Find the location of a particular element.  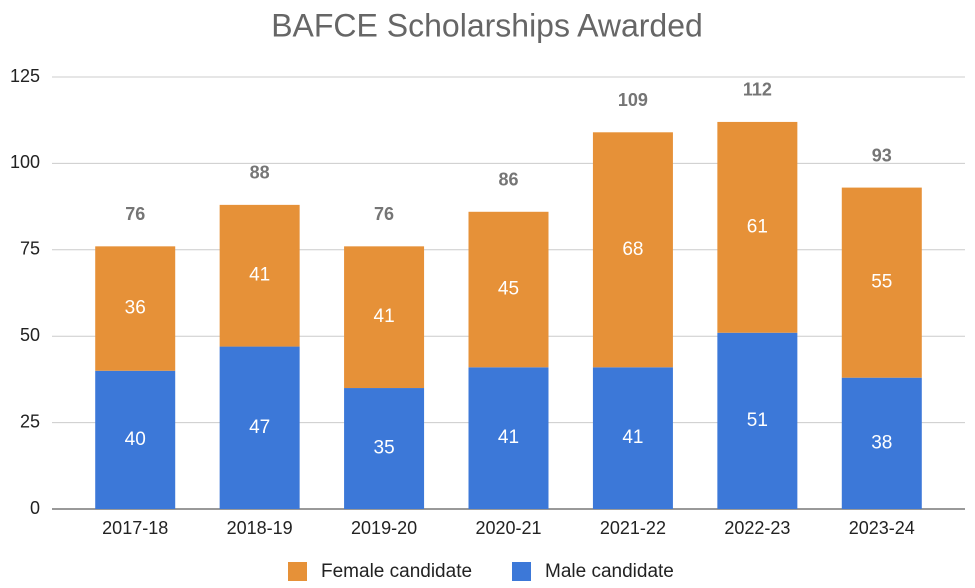

x-tick-label: 2020-21 is located at coordinates (508, 528).